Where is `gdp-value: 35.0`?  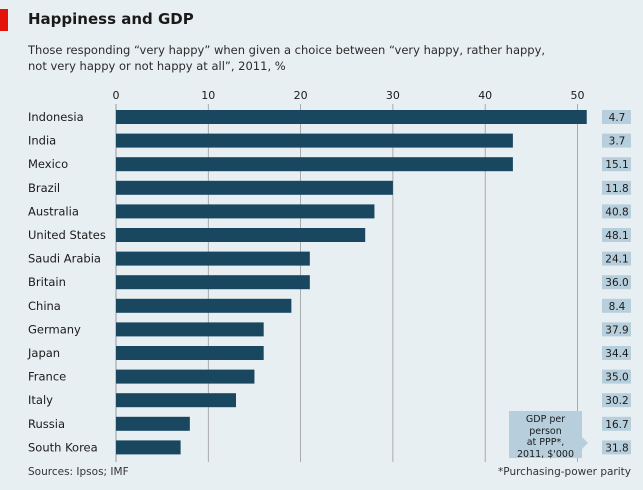 gdp-value: 35.0 is located at coordinates (616, 378).